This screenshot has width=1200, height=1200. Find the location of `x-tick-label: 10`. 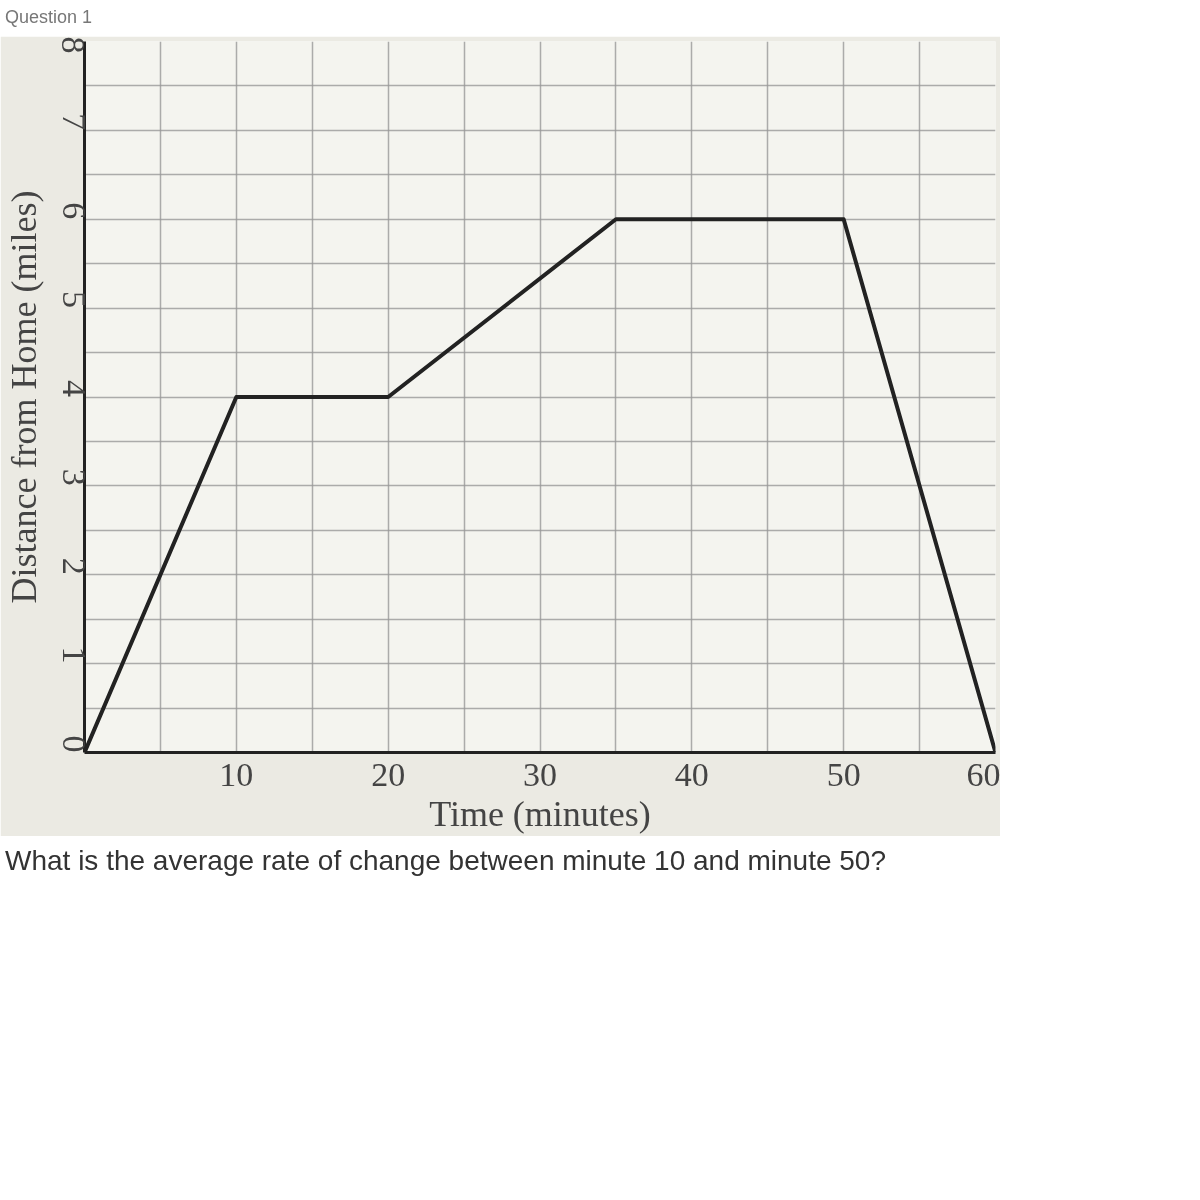

x-tick-label: 10 is located at coordinates (236, 774).